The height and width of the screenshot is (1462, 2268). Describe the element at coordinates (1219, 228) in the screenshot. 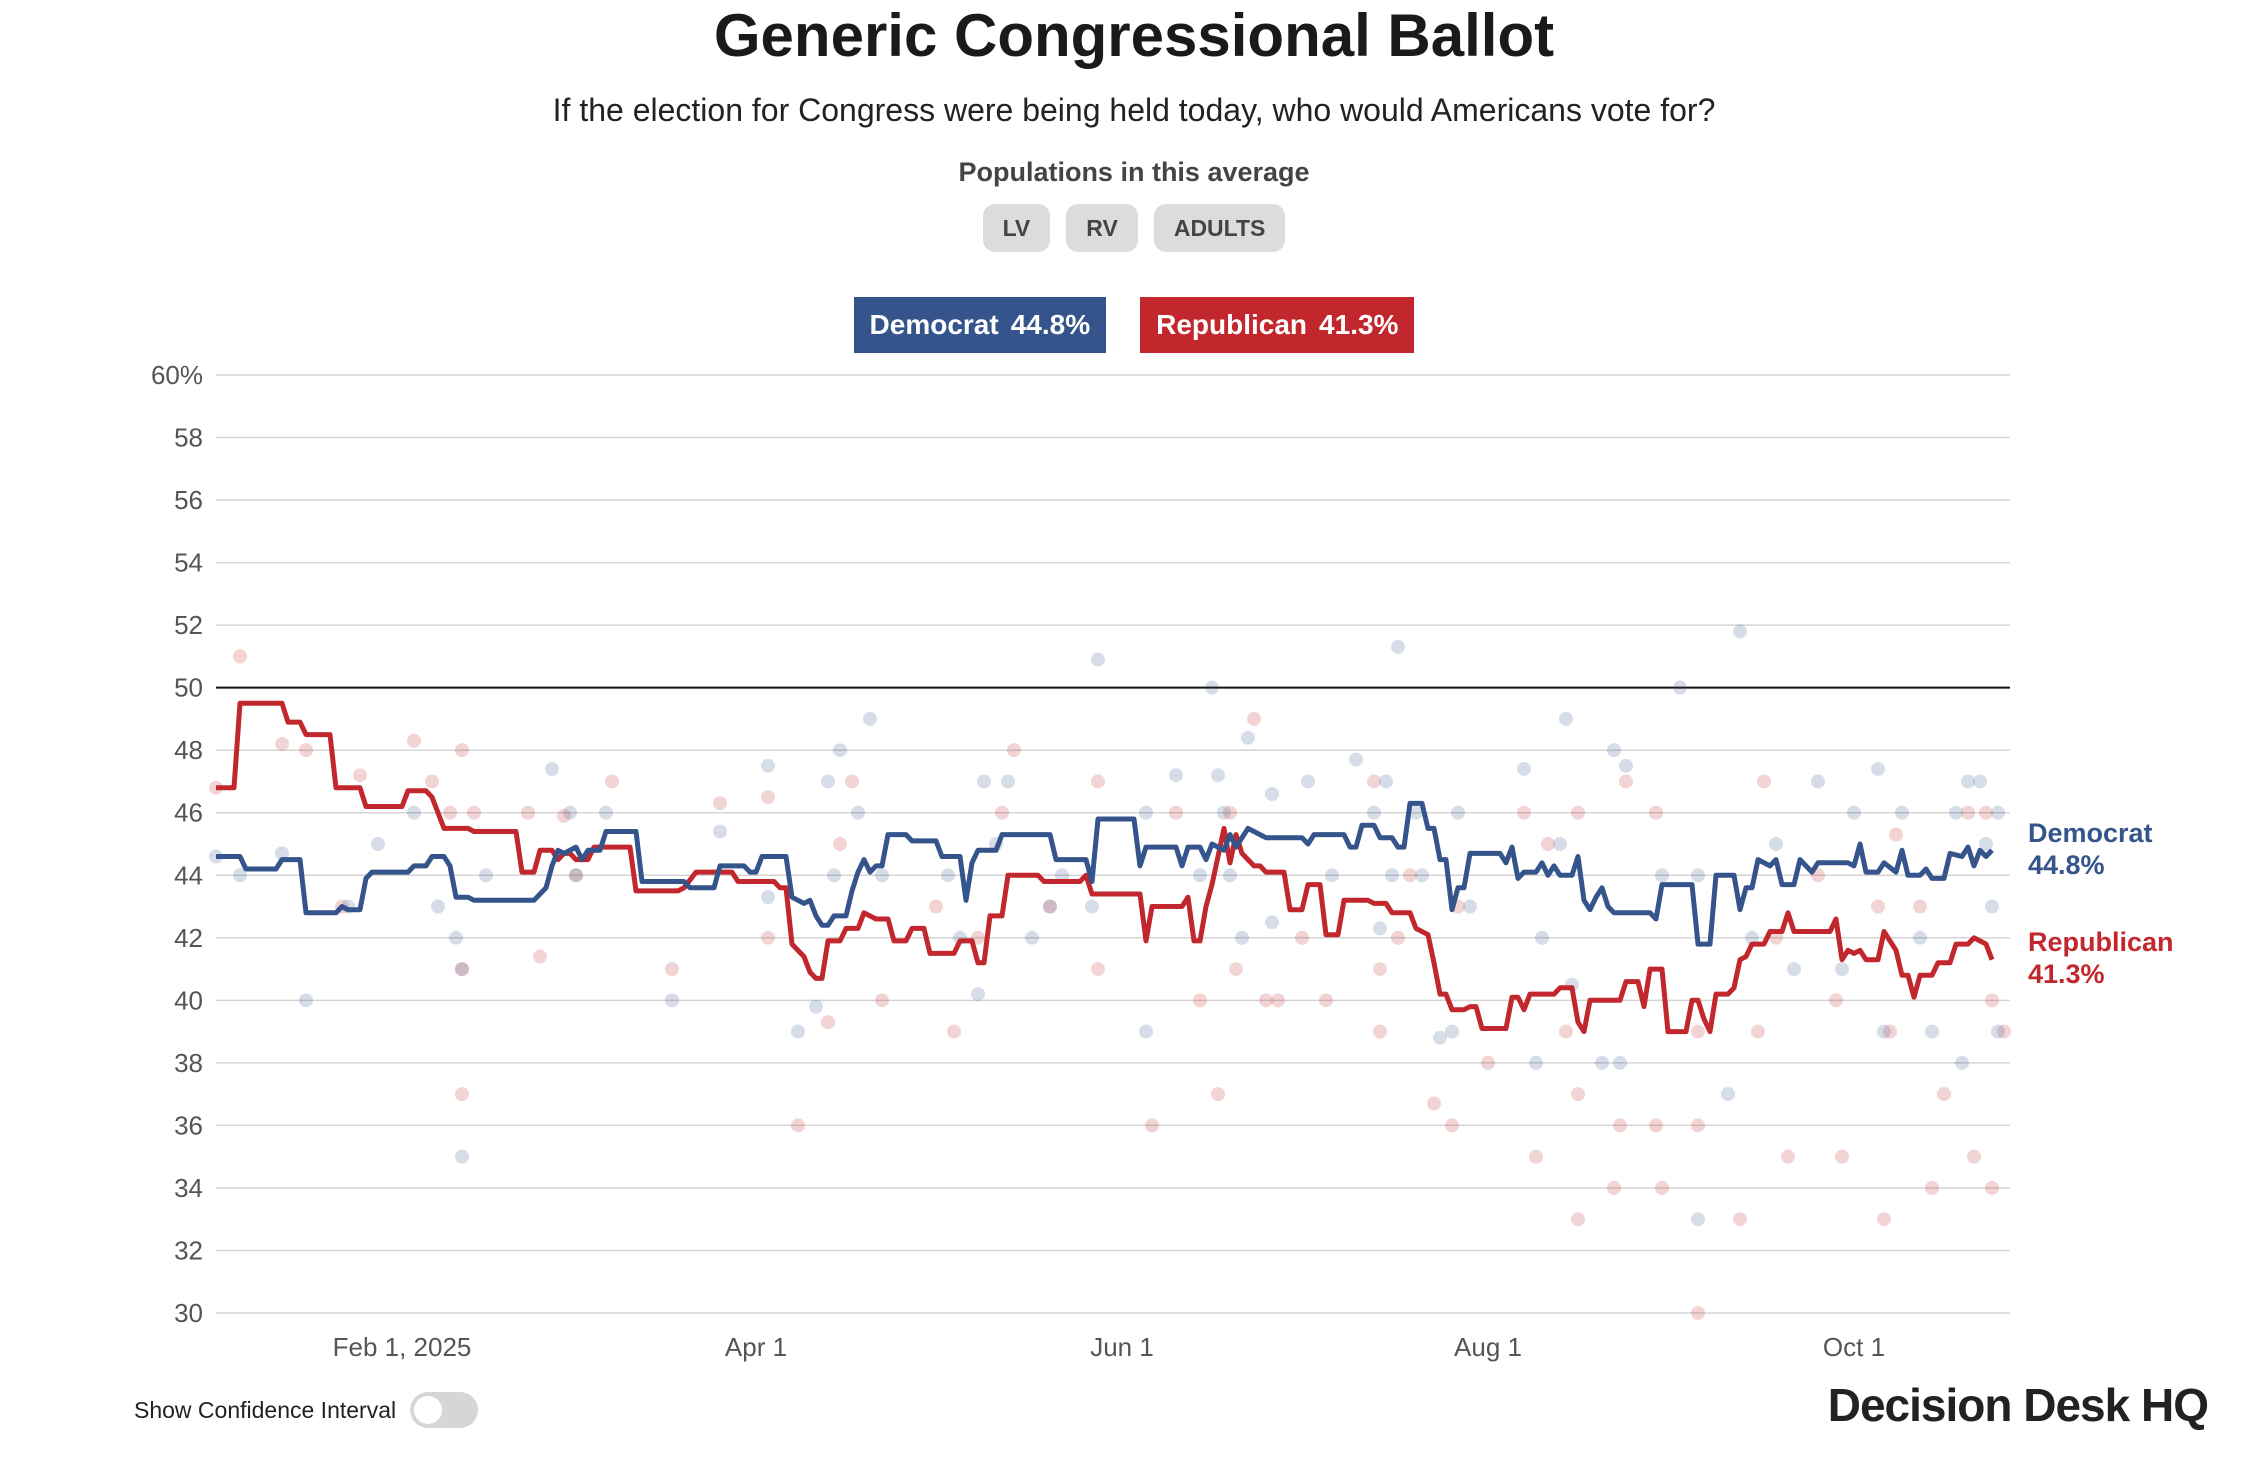

I see `population-pill-adults: ADULTS` at that location.